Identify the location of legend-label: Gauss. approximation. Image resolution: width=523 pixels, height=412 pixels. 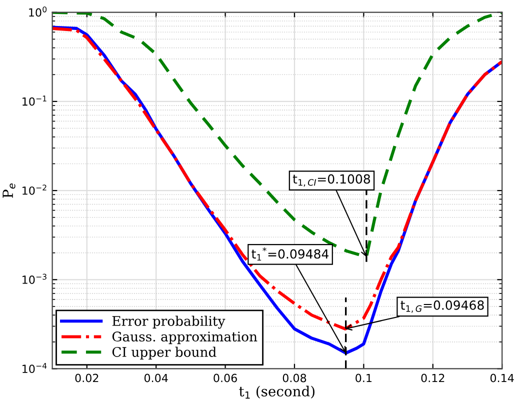
(185, 338).